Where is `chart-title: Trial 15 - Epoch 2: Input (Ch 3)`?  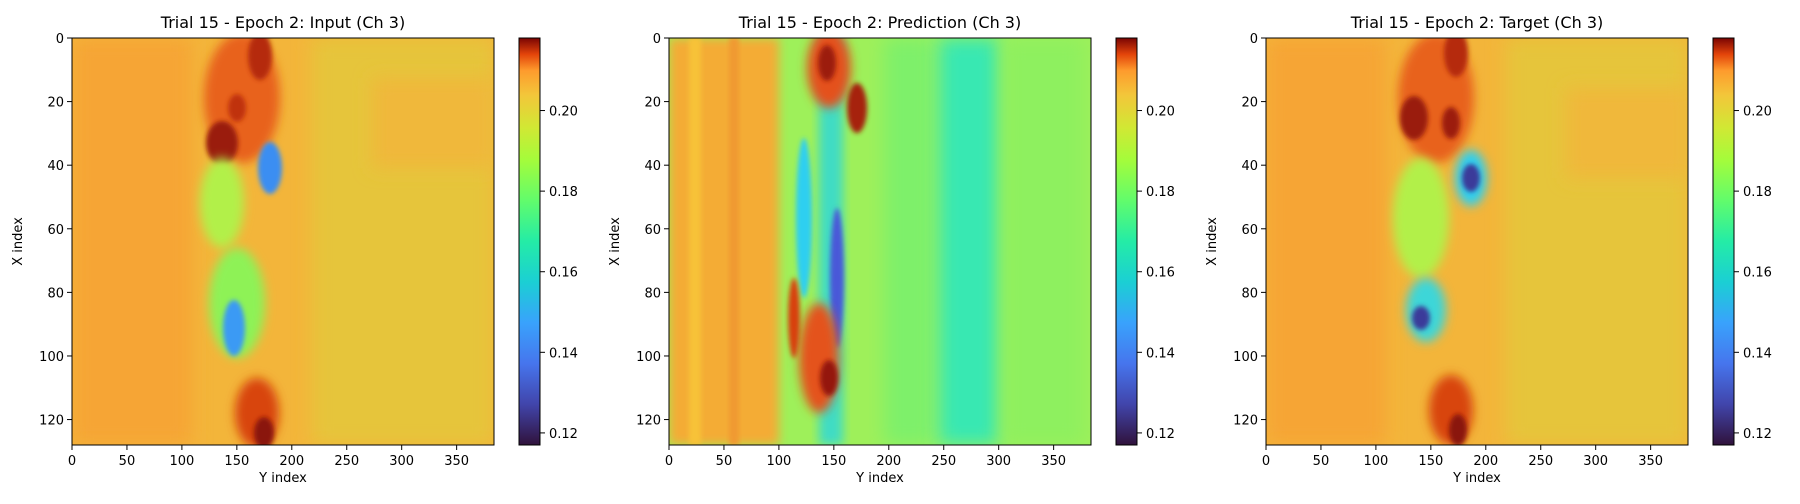 chart-title: Trial 15 - Epoch 2: Input (Ch 3) is located at coordinates (282, 22).